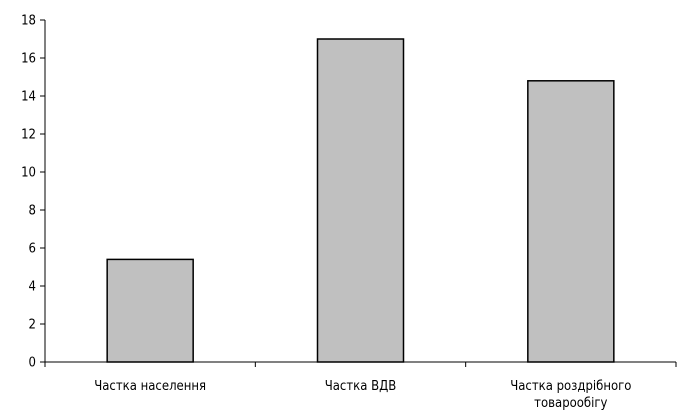 This screenshot has height=417, width=677. What do you see at coordinates (28, 21) in the screenshot?
I see `y-tick-label: 18` at bounding box center [28, 21].